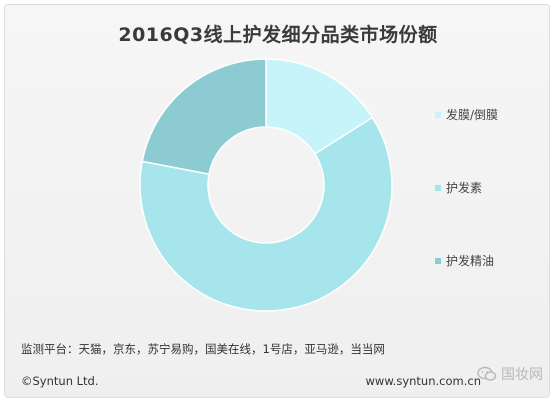 The image size is (554, 402). I want to click on website-url: www.syntun.com.cn, so click(423, 381).